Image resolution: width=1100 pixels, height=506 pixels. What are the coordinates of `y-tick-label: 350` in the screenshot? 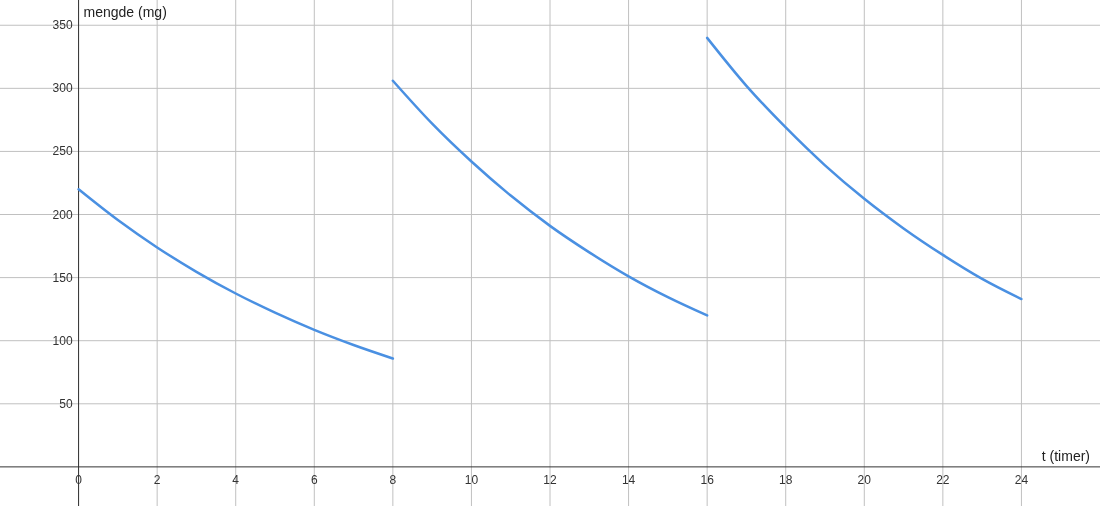 It's located at (62, 25).